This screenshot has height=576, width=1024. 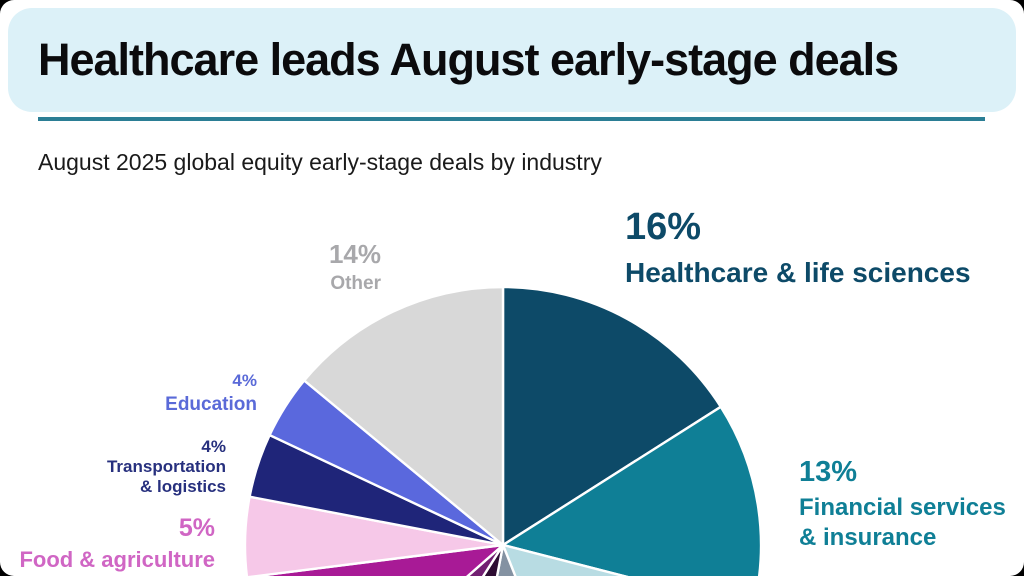 I want to click on callout-transportation: 4% Transportation & logistics, so click(x=116, y=467).